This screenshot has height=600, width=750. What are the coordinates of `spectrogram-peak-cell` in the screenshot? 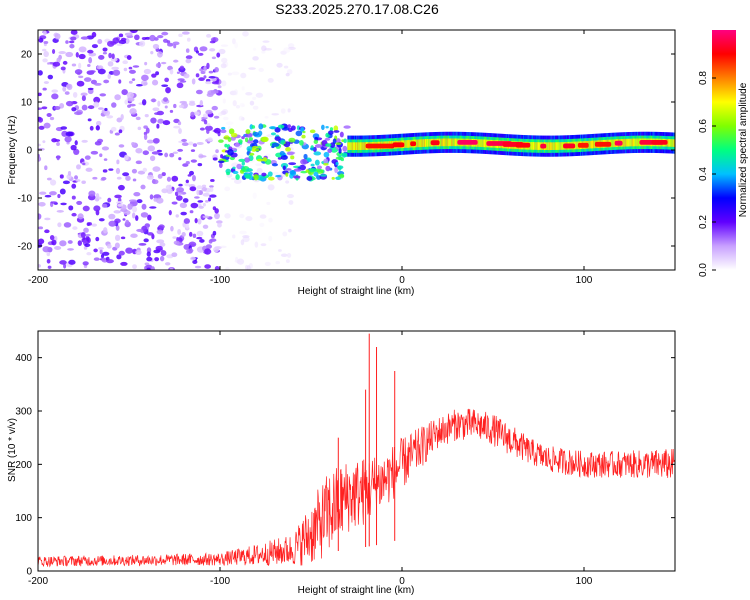 It's located at (543, 146).